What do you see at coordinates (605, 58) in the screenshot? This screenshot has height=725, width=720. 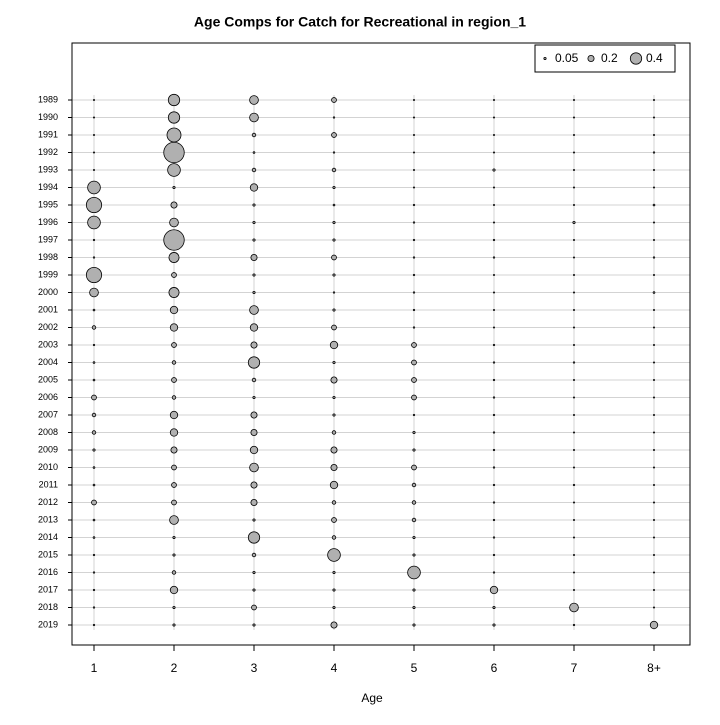 I see `legend-box` at bounding box center [605, 58].